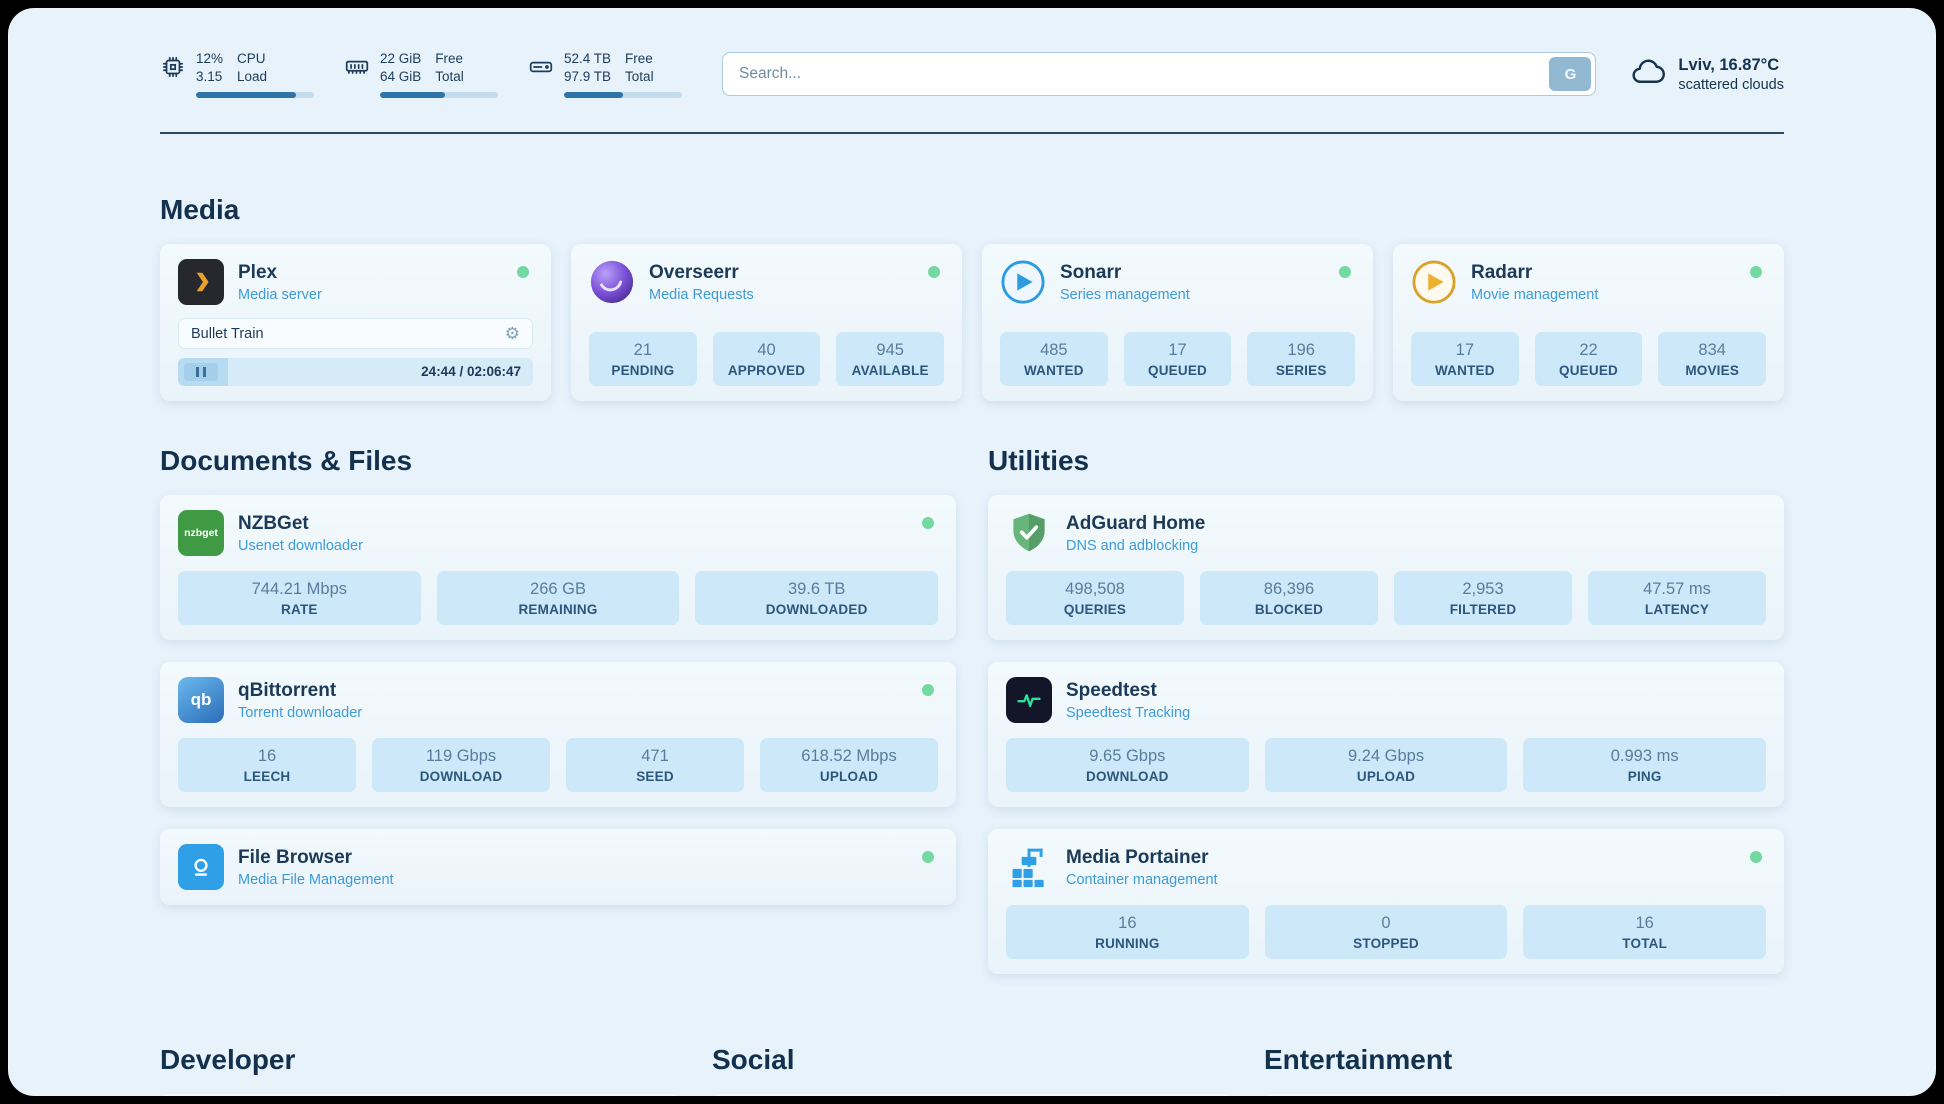 The image size is (1944, 1104). What do you see at coordinates (258, 272) in the screenshot?
I see `service-name: Plex` at bounding box center [258, 272].